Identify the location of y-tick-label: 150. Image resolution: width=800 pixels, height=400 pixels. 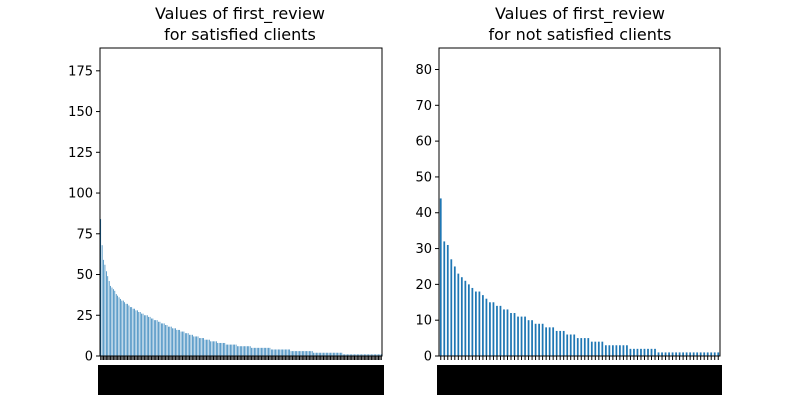
(80, 112).